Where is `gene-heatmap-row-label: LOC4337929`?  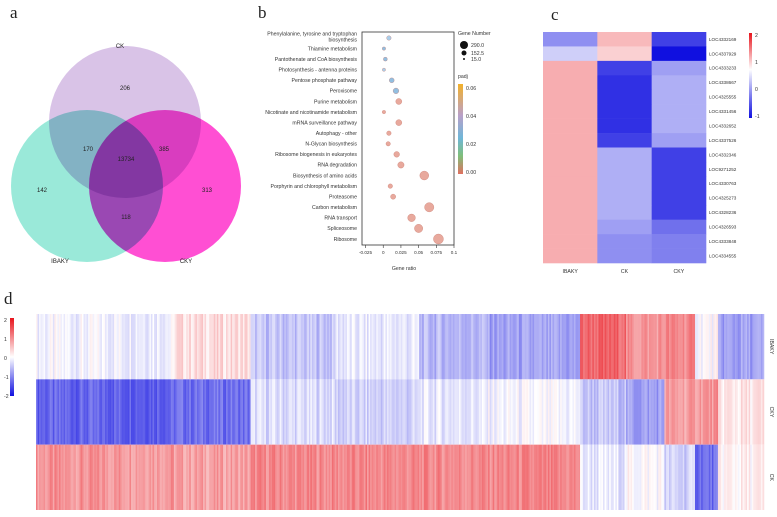
gene-heatmap-row-label: LOC4337929 is located at coordinates (723, 53).